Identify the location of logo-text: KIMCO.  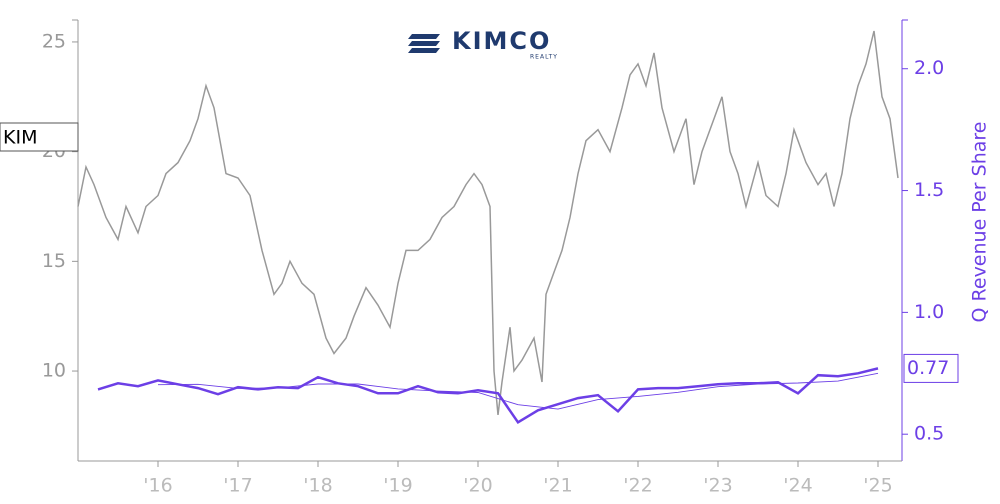
(501, 41).